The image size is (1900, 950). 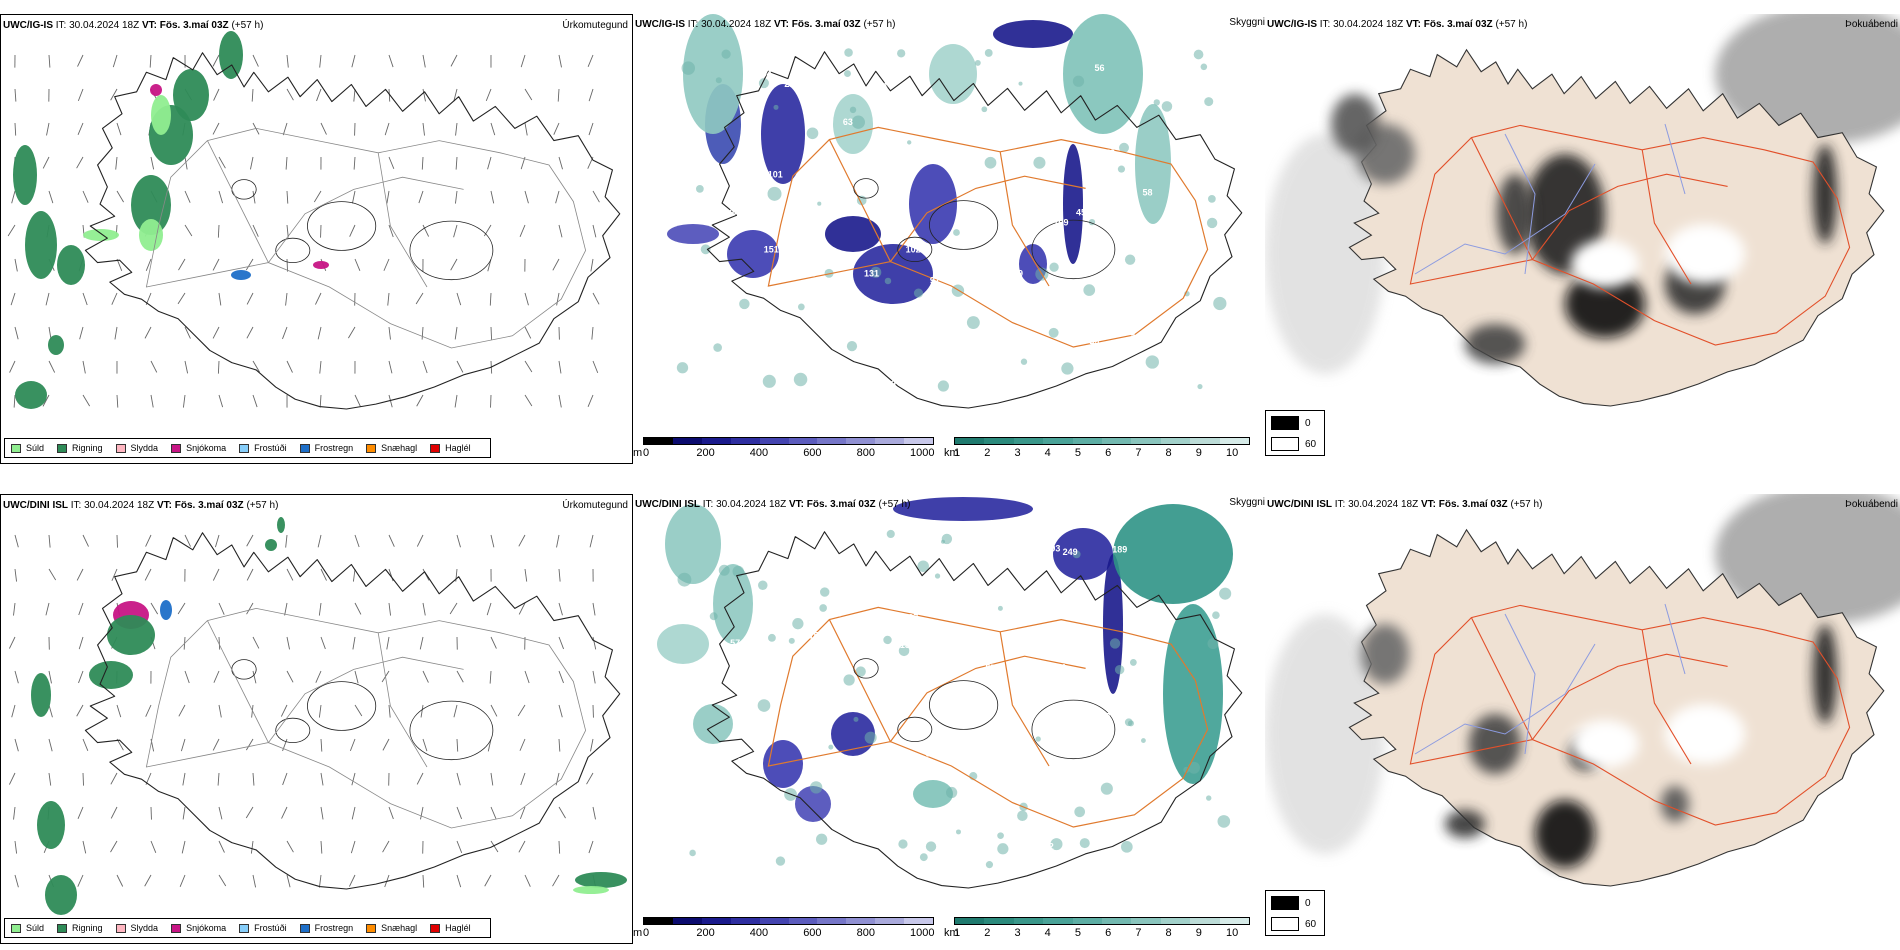 What do you see at coordinates (987, 933) in the screenshot?
I see `colorbar-tick-1: 2` at bounding box center [987, 933].